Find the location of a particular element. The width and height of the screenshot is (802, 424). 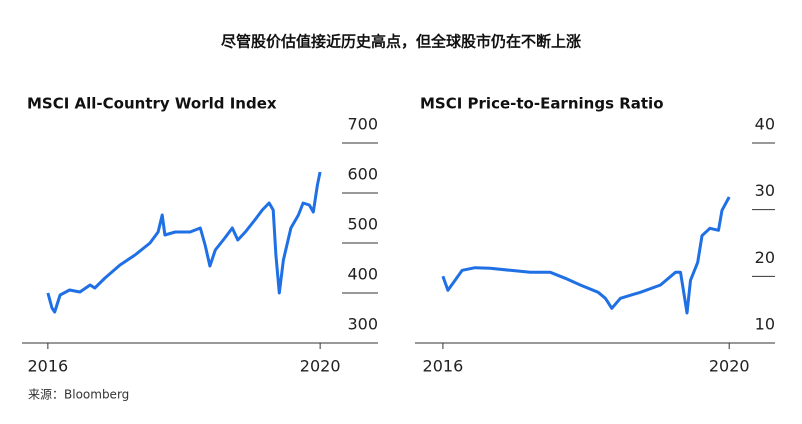

page-title: 尽管股价估值接近历史高点，但全球股市仍在不断上涨 is located at coordinates (401, 42).